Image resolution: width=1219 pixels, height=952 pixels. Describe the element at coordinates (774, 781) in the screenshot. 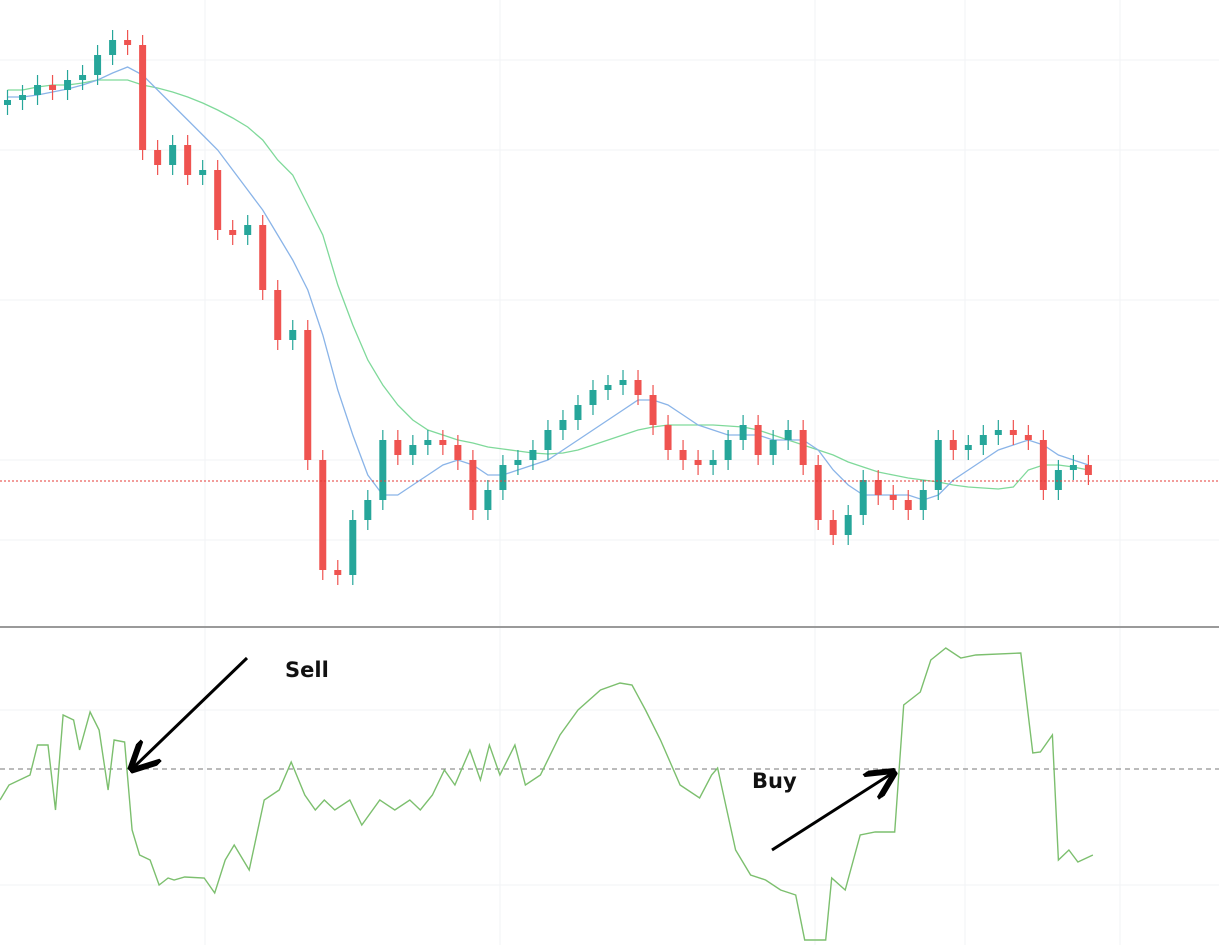

I see `buy-label: Buy` at that location.